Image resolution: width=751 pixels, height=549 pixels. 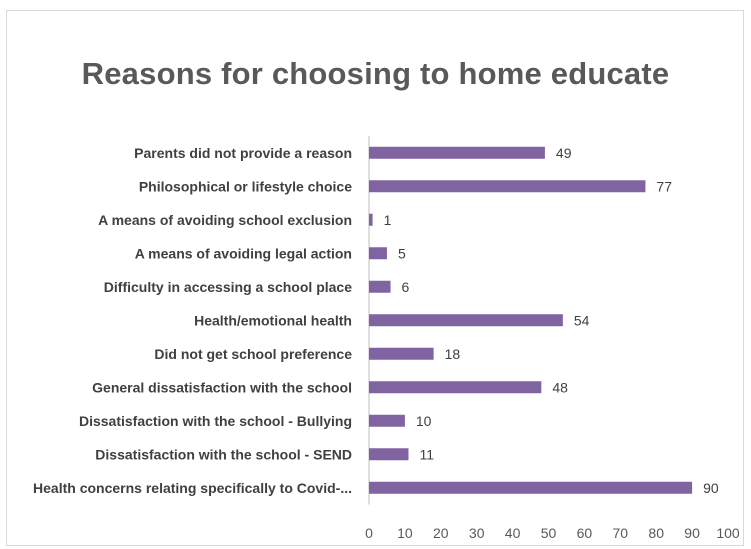 What do you see at coordinates (405, 533) in the screenshot?
I see `x-tick-label: 10` at bounding box center [405, 533].